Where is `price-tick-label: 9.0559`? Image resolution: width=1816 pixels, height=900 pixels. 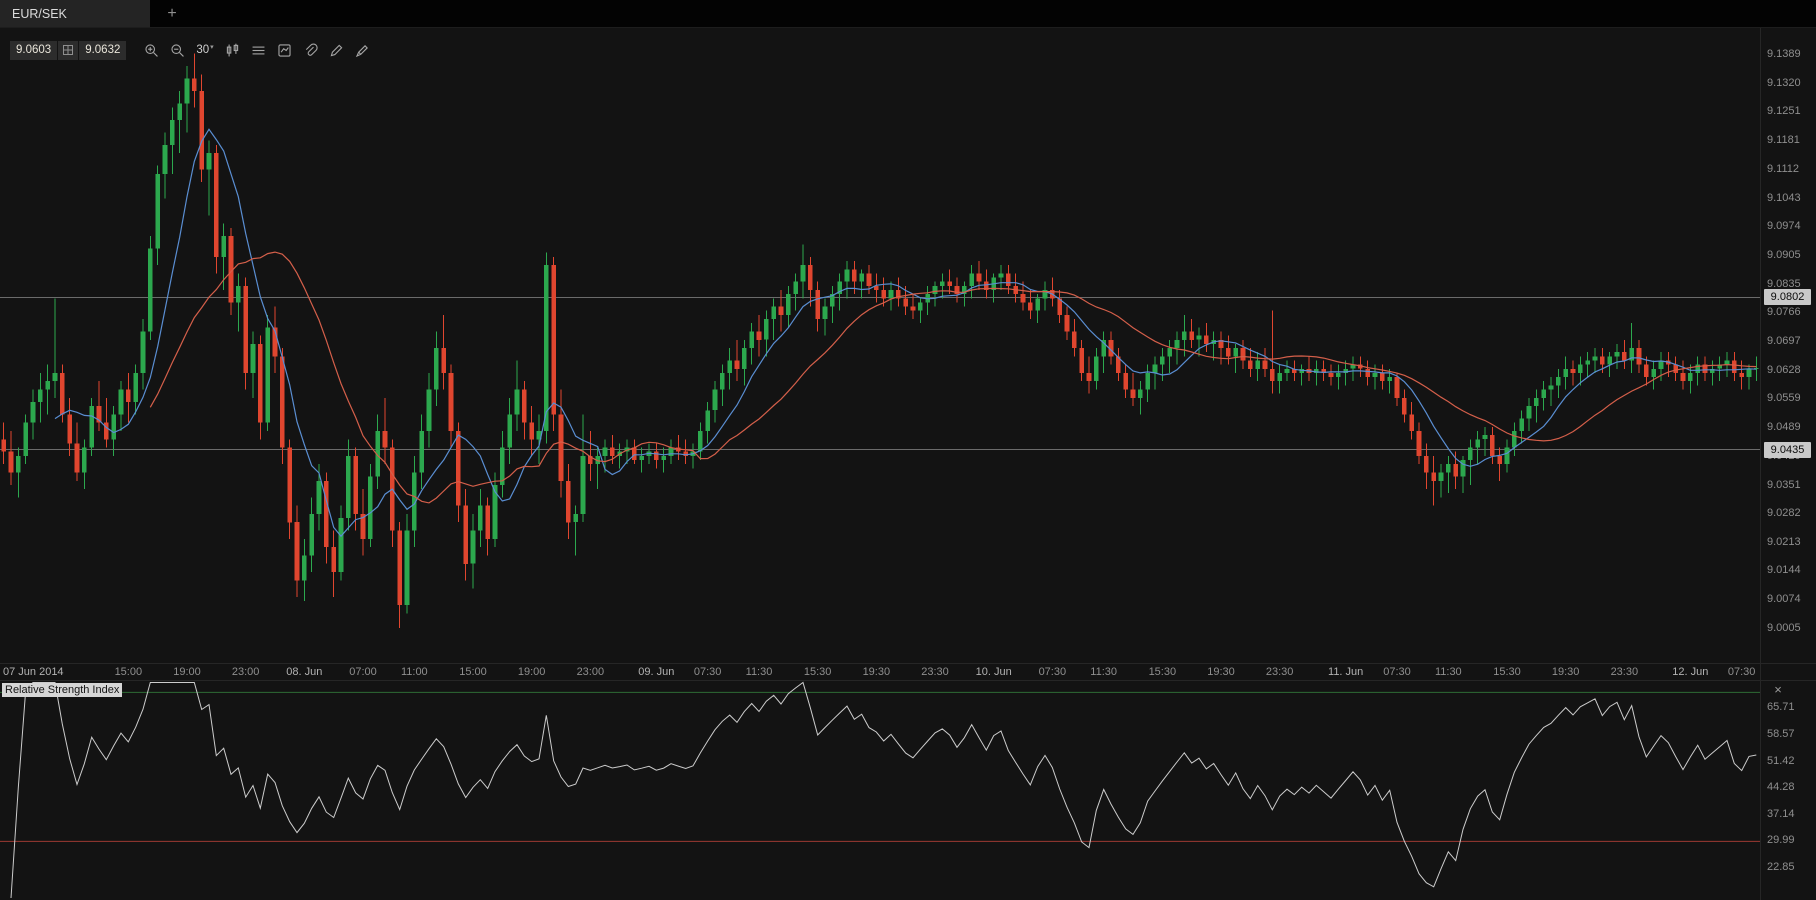 price-tick-label: 9.0559 is located at coordinates (1784, 398).